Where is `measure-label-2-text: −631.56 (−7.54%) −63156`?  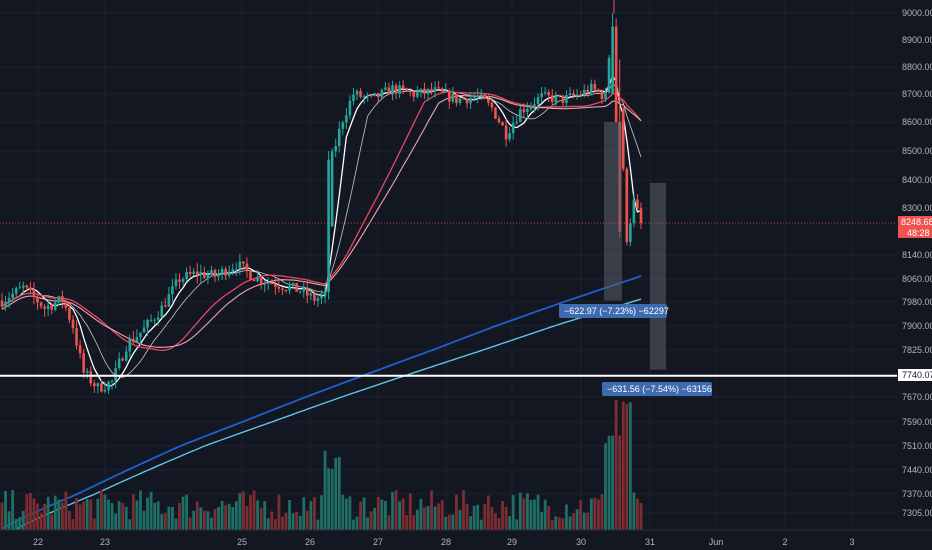
measure-label-2-text: −631.56 (−7.54%) −63156 is located at coordinates (659, 389).